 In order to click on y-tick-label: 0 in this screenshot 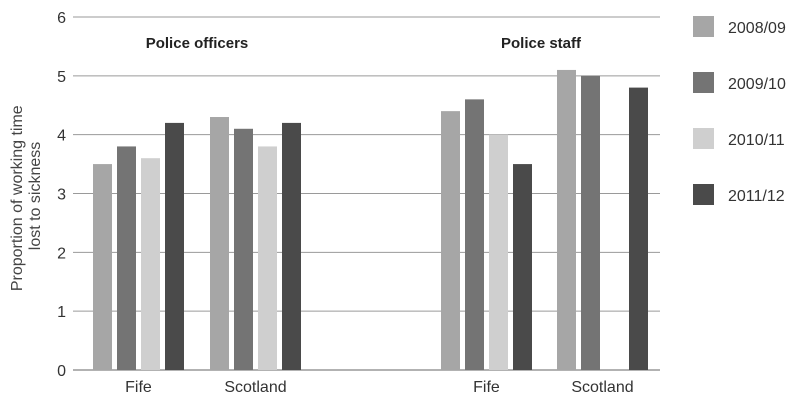, I will do `click(61, 371)`.